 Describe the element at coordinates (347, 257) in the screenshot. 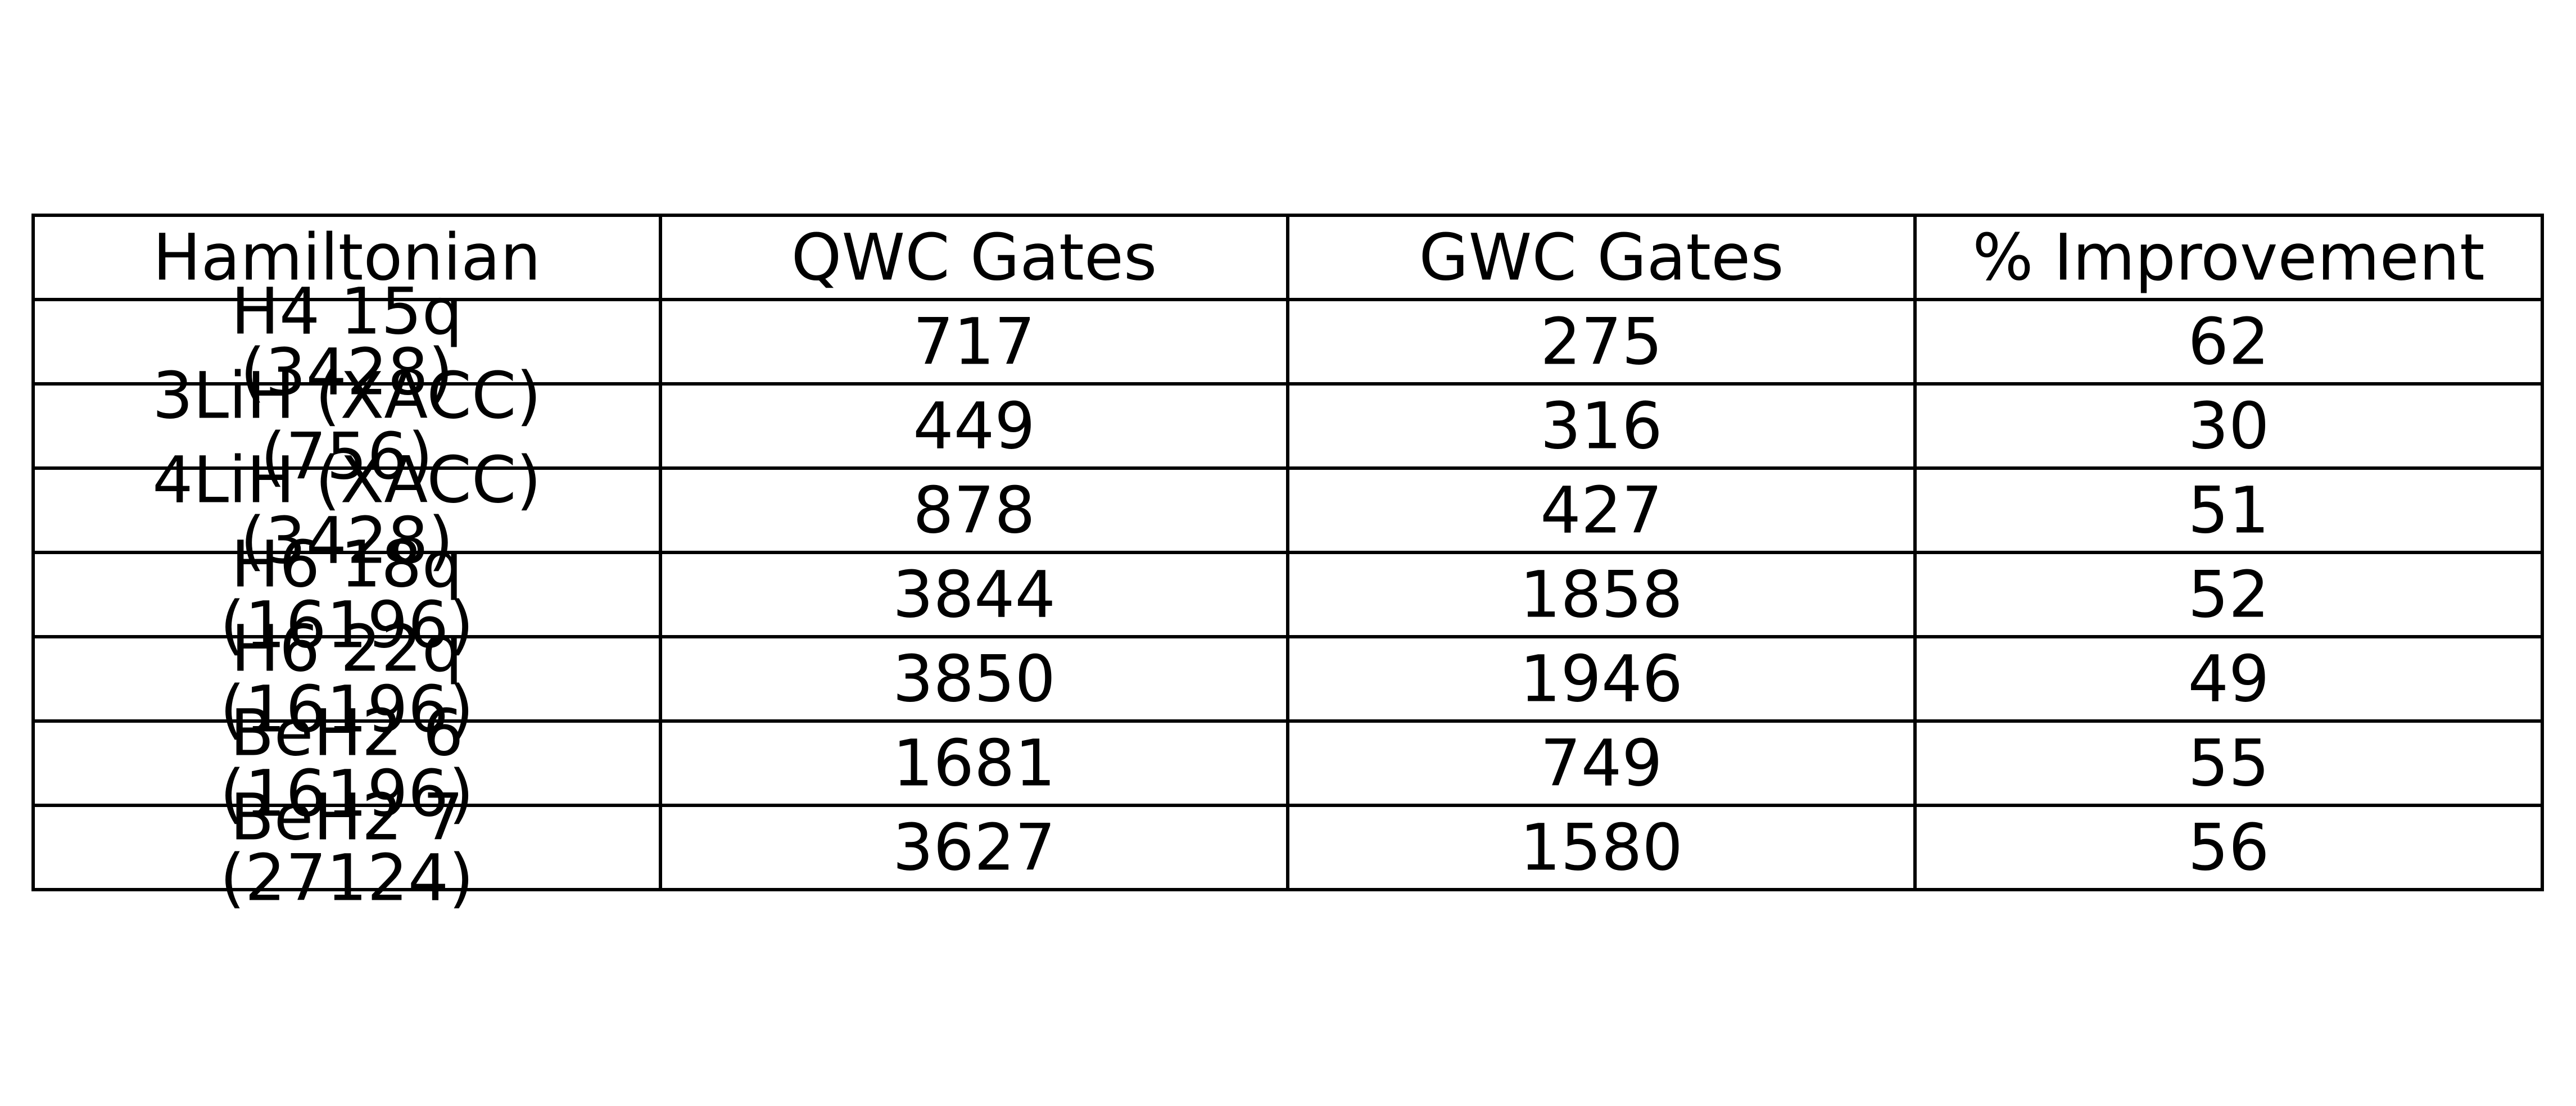

I see `table-header-cell: Hamiltonian` at that location.